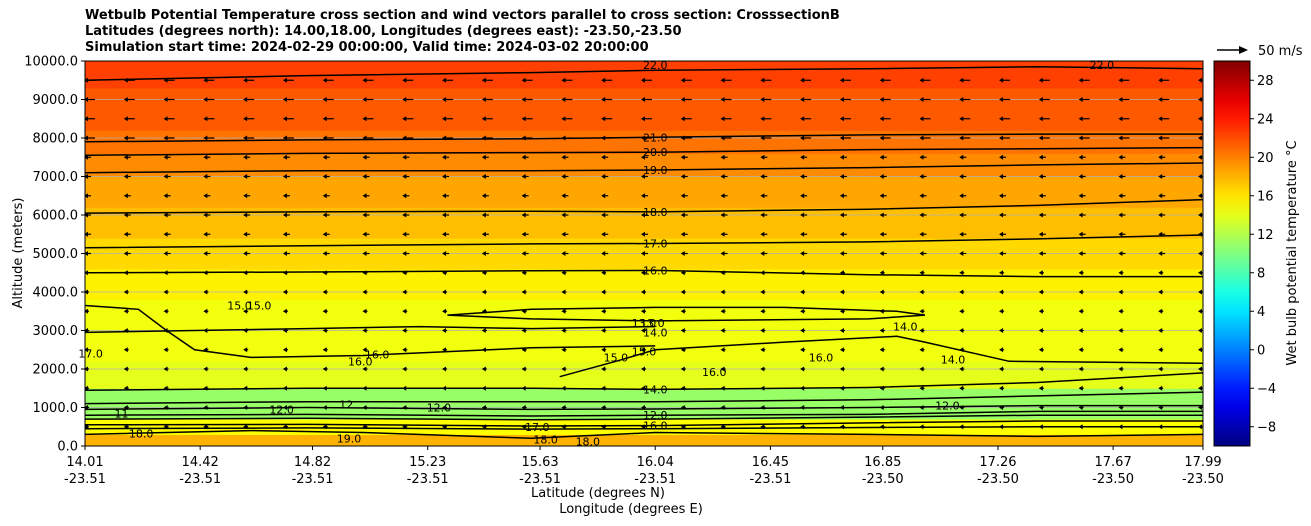  What do you see at coordinates (1265, 119) in the screenshot?
I see `colorbar-tick-label: 24` at bounding box center [1265, 119].